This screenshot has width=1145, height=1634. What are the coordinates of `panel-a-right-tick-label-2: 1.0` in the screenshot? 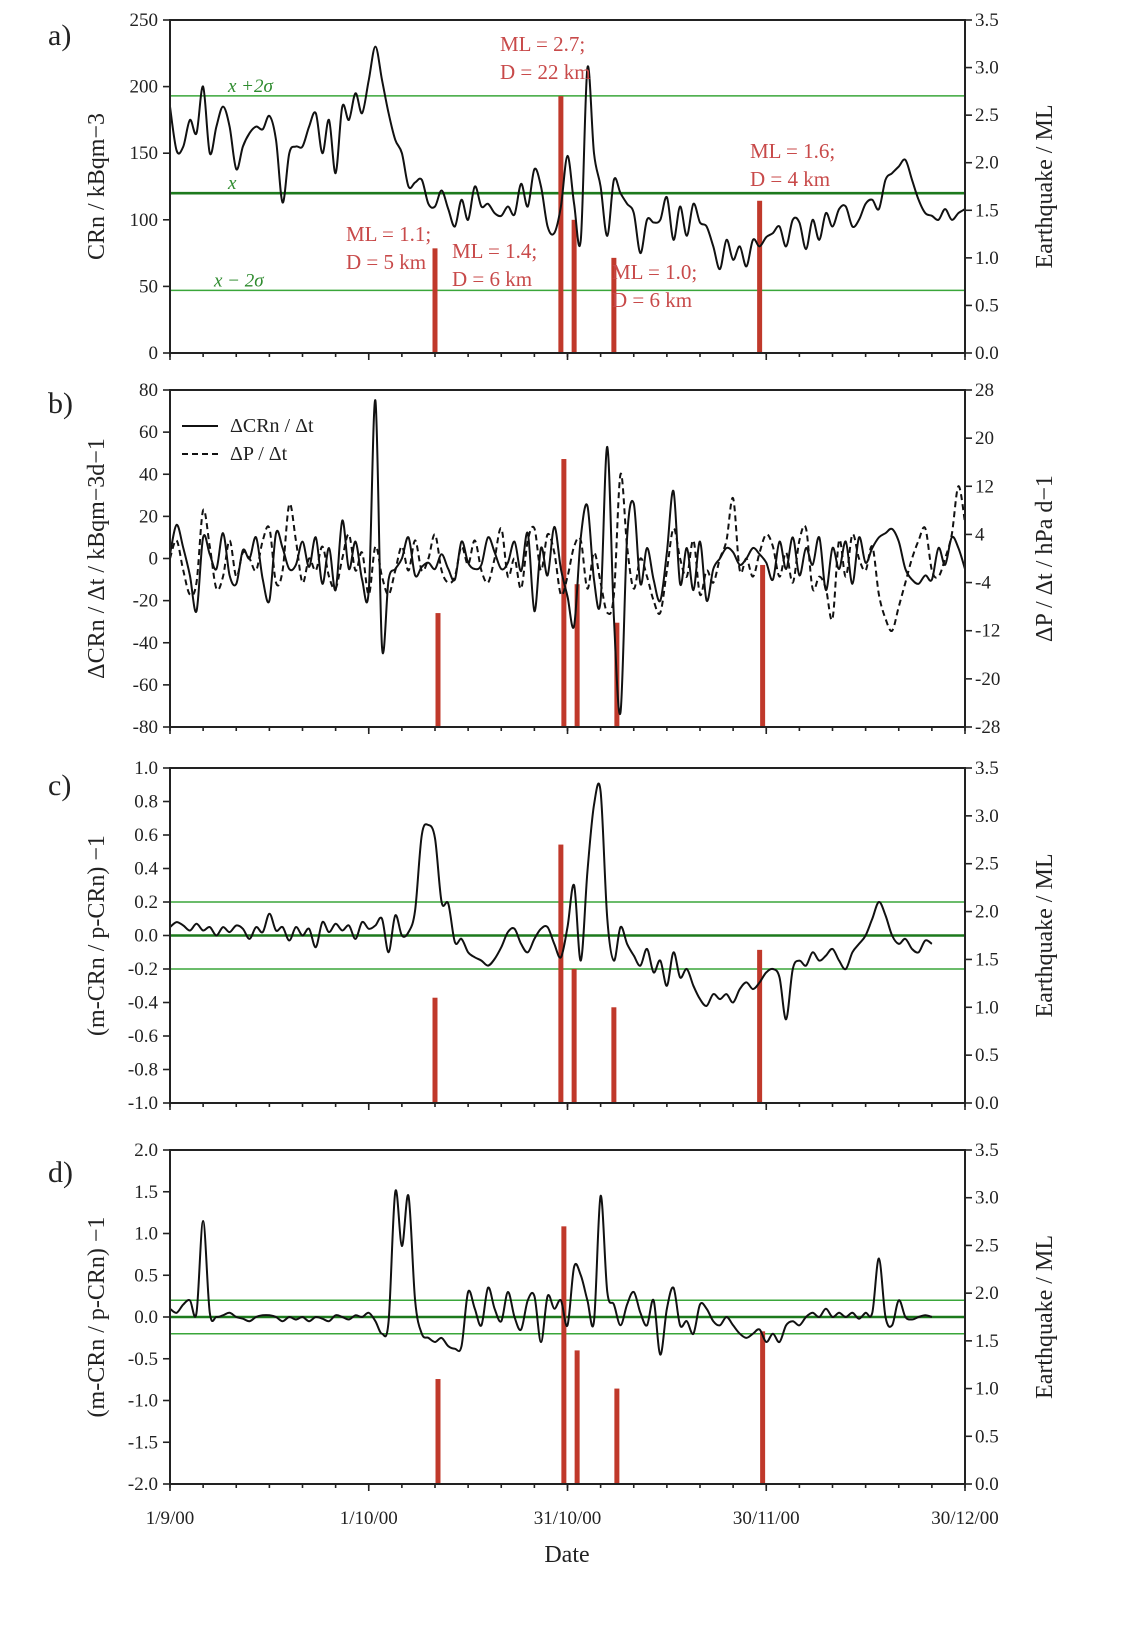 It's located at (987, 258).